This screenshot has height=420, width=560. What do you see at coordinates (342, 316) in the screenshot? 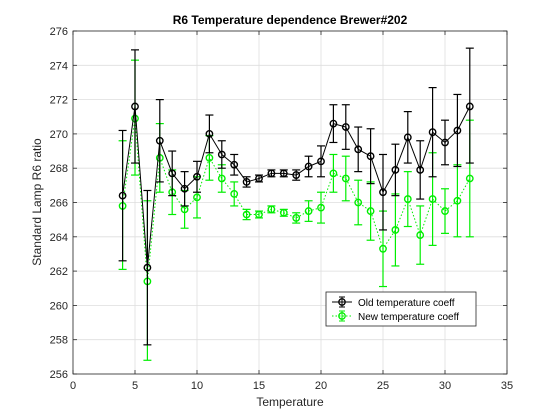
I see `legend-marker-new` at bounding box center [342, 316].